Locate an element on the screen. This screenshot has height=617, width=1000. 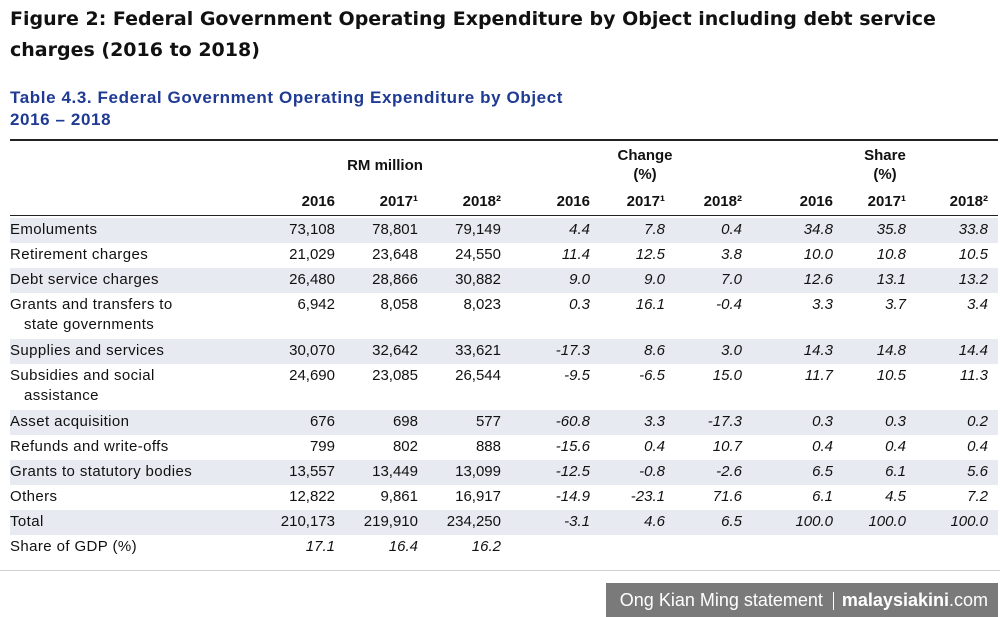
group-header-rm-million: RM million is located at coordinates (385, 165).